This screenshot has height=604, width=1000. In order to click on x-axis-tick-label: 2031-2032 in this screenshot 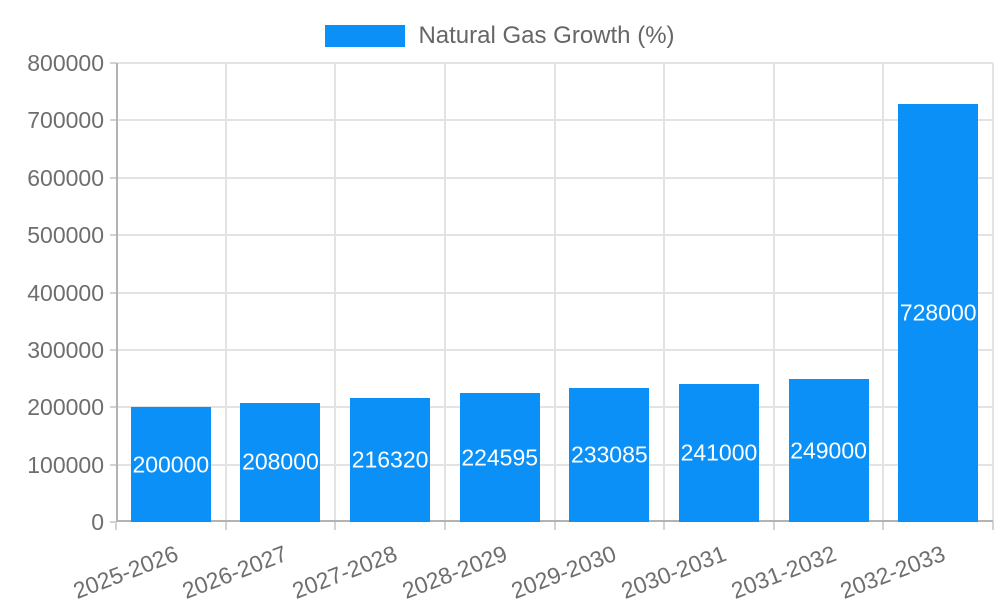, I will do `click(783, 572)`.